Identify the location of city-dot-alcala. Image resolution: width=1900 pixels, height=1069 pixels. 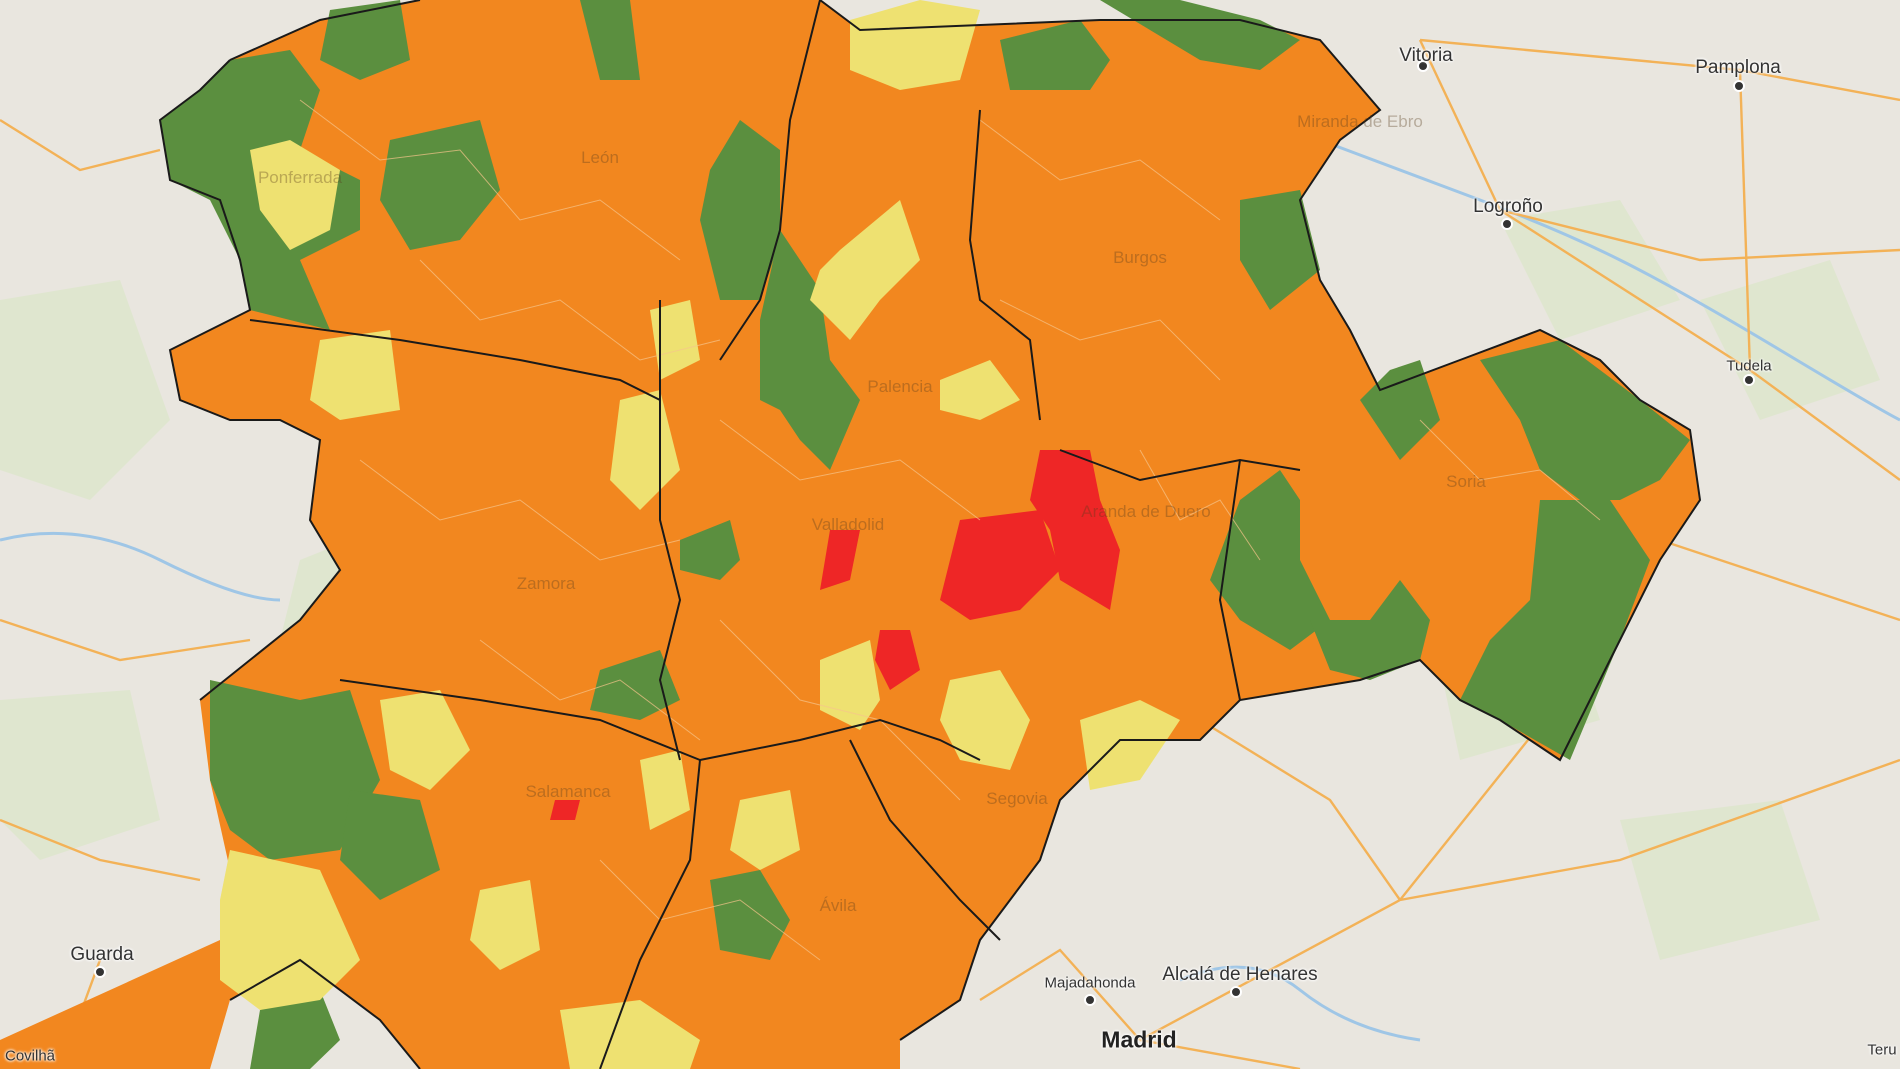
(1236, 992).